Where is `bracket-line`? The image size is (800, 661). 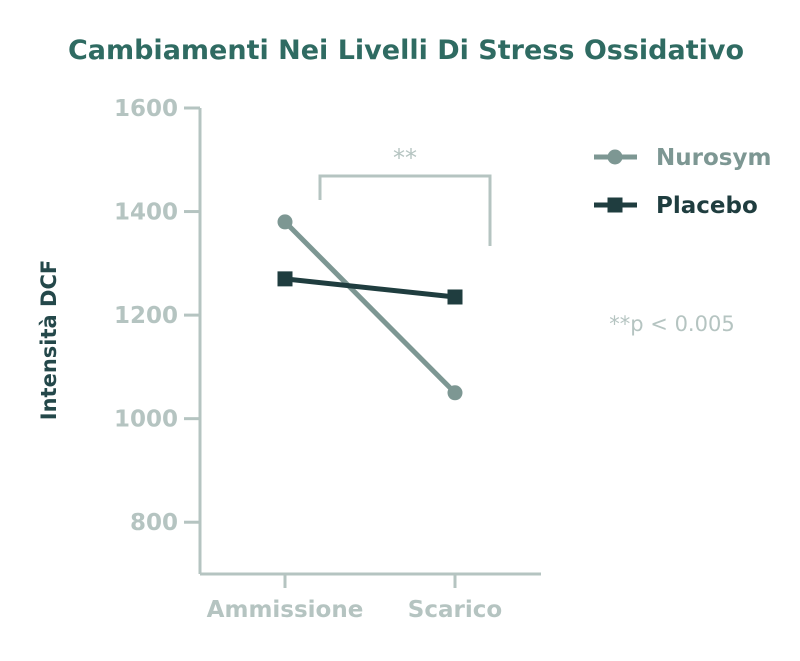 bracket-line is located at coordinates (405, 210).